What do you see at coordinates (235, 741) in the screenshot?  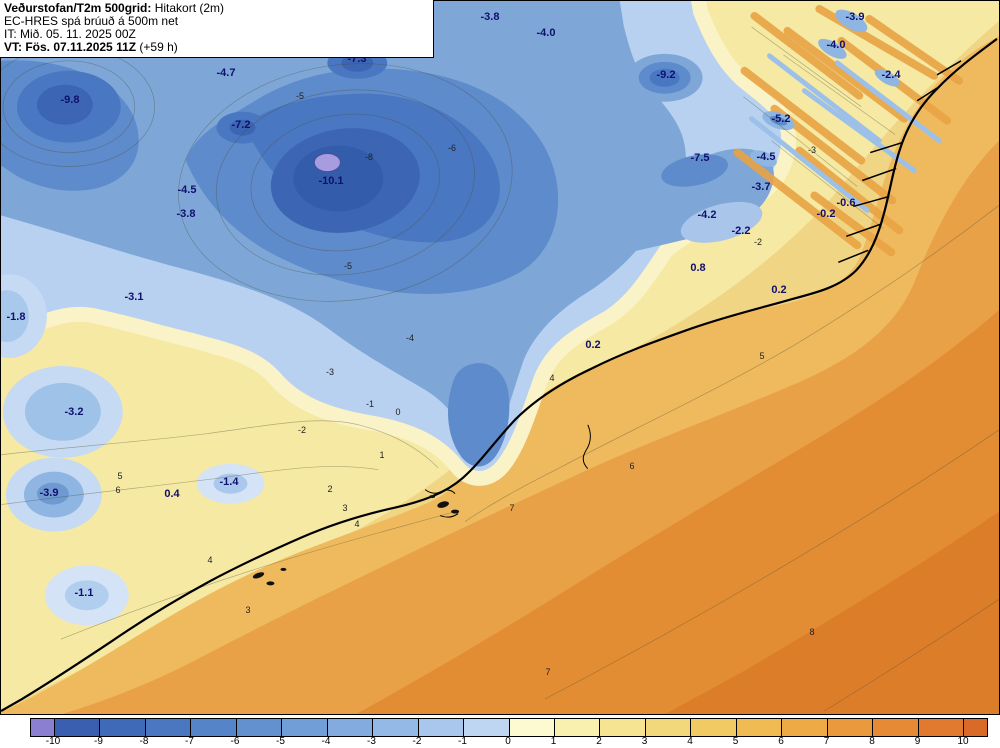 I see `colorbar-tick: -6` at bounding box center [235, 741].